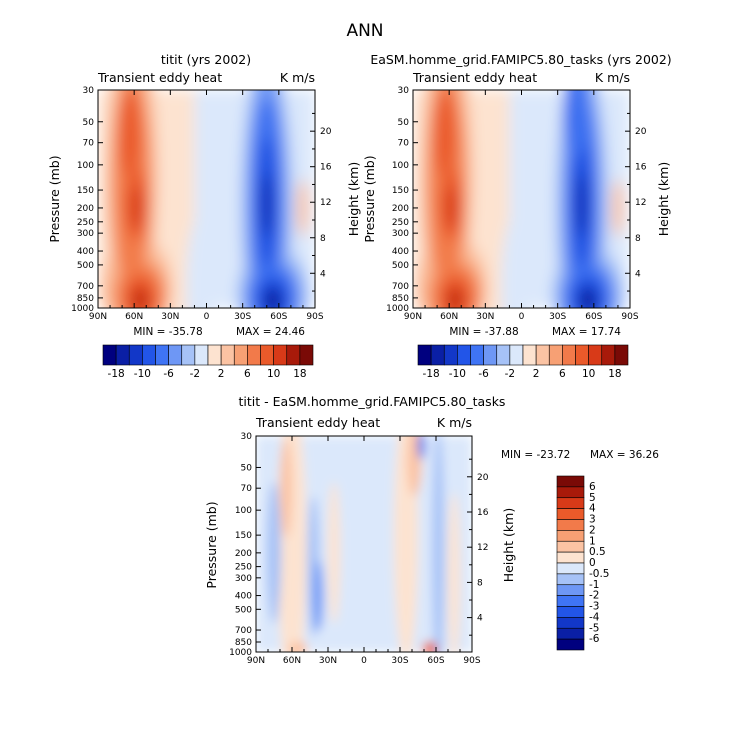 Image resolution: width=731 pixels, height=748 pixels. What do you see at coordinates (243, 631) in the screenshot?
I see `y-tick-label: 700` at bounding box center [243, 631].